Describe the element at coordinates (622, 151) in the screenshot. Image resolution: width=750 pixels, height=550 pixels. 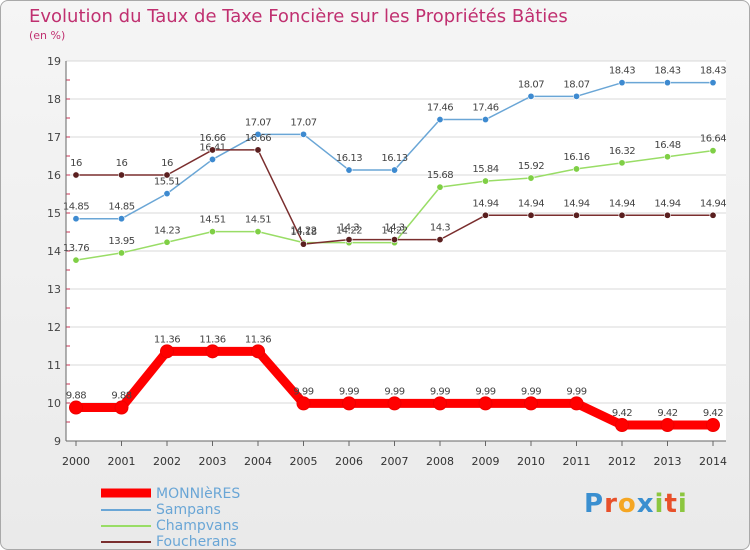
I see `data-label: 16.32` at that location.